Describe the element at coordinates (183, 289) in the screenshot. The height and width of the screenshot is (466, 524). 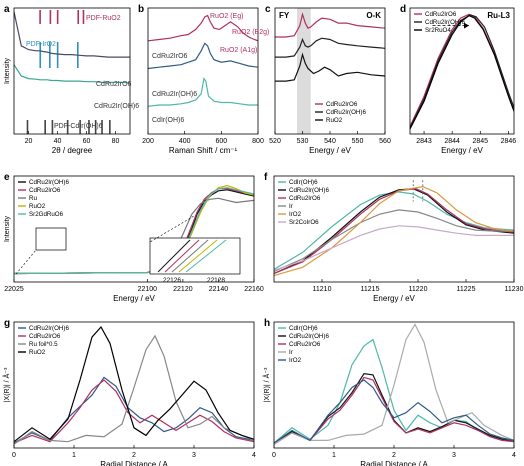
I see `x-tick-label: 22120` at that location.